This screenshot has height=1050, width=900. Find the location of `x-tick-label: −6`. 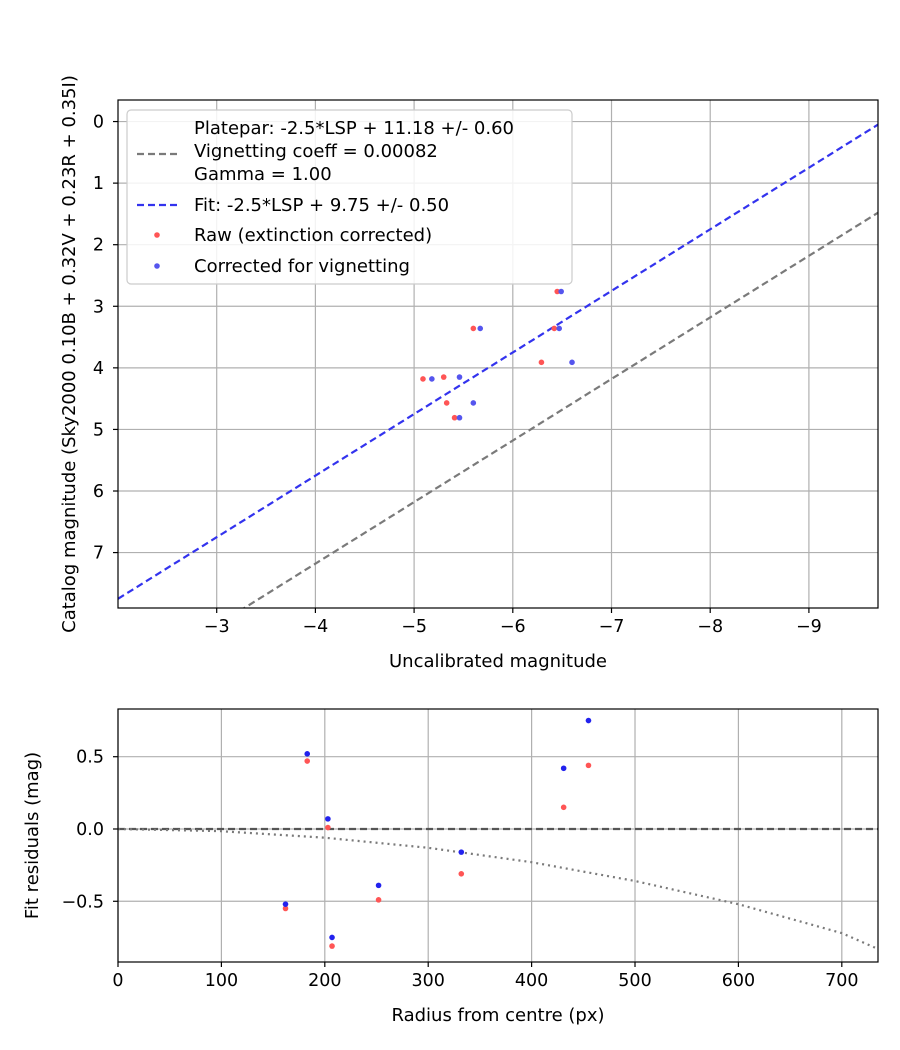

x-tick-label: −6 is located at coordinates (513, 627).